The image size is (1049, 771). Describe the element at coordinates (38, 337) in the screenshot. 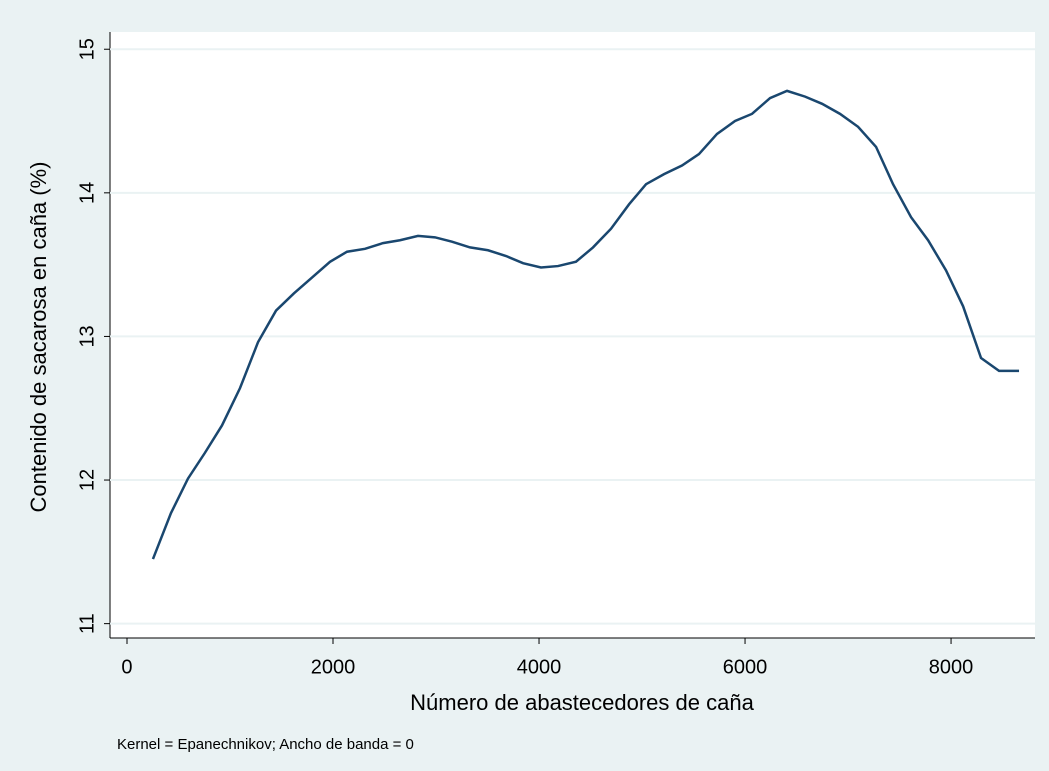

I see `y-axis-title: Contenido de sacarosa en caña (%)` at that location.